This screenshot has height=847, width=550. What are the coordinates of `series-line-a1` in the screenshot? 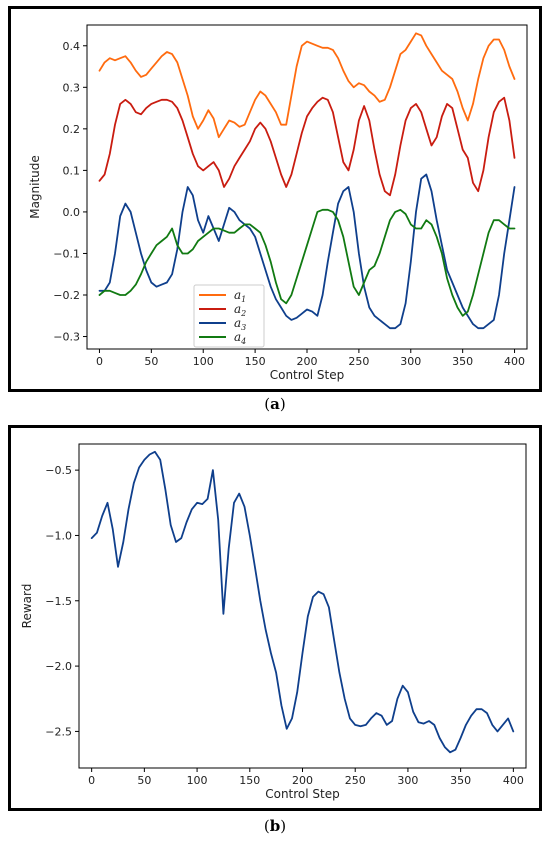 It's located at (307, 85).